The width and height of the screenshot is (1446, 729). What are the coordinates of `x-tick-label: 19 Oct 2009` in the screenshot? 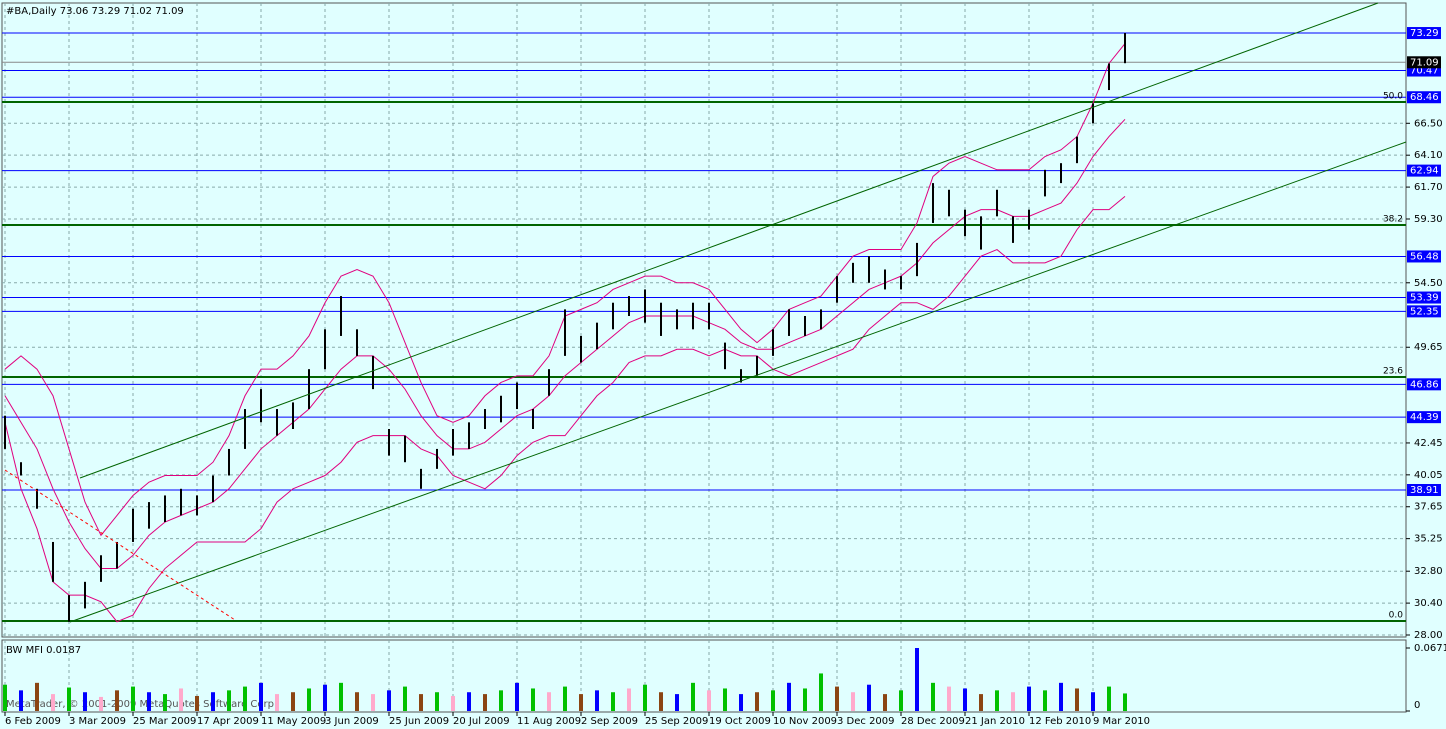 It's located at (740, 721).